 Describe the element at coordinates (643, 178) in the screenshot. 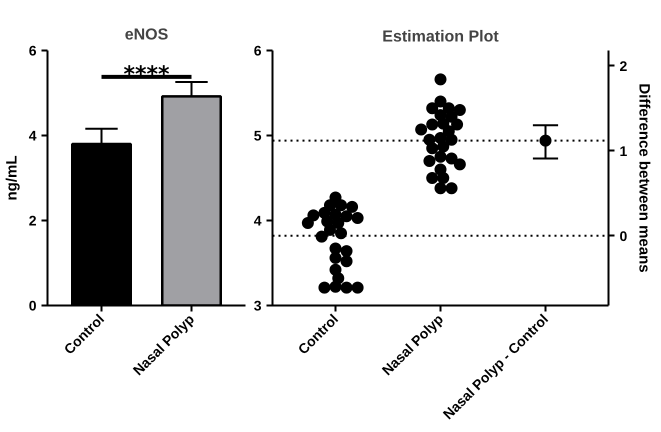

I see `y2-axis-title: Difference between means` at that location.